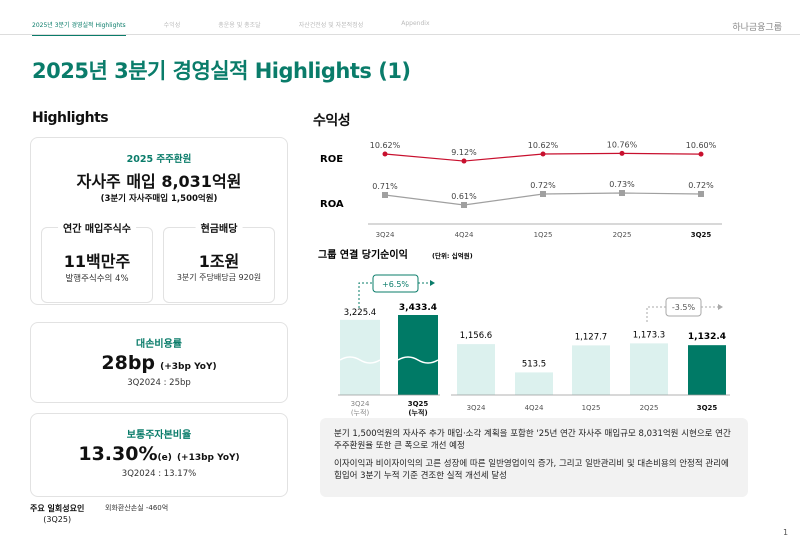 This screenshot has width=800, height=551. I want to click on bar-value-label: 1,132.4, so click(707, 337).